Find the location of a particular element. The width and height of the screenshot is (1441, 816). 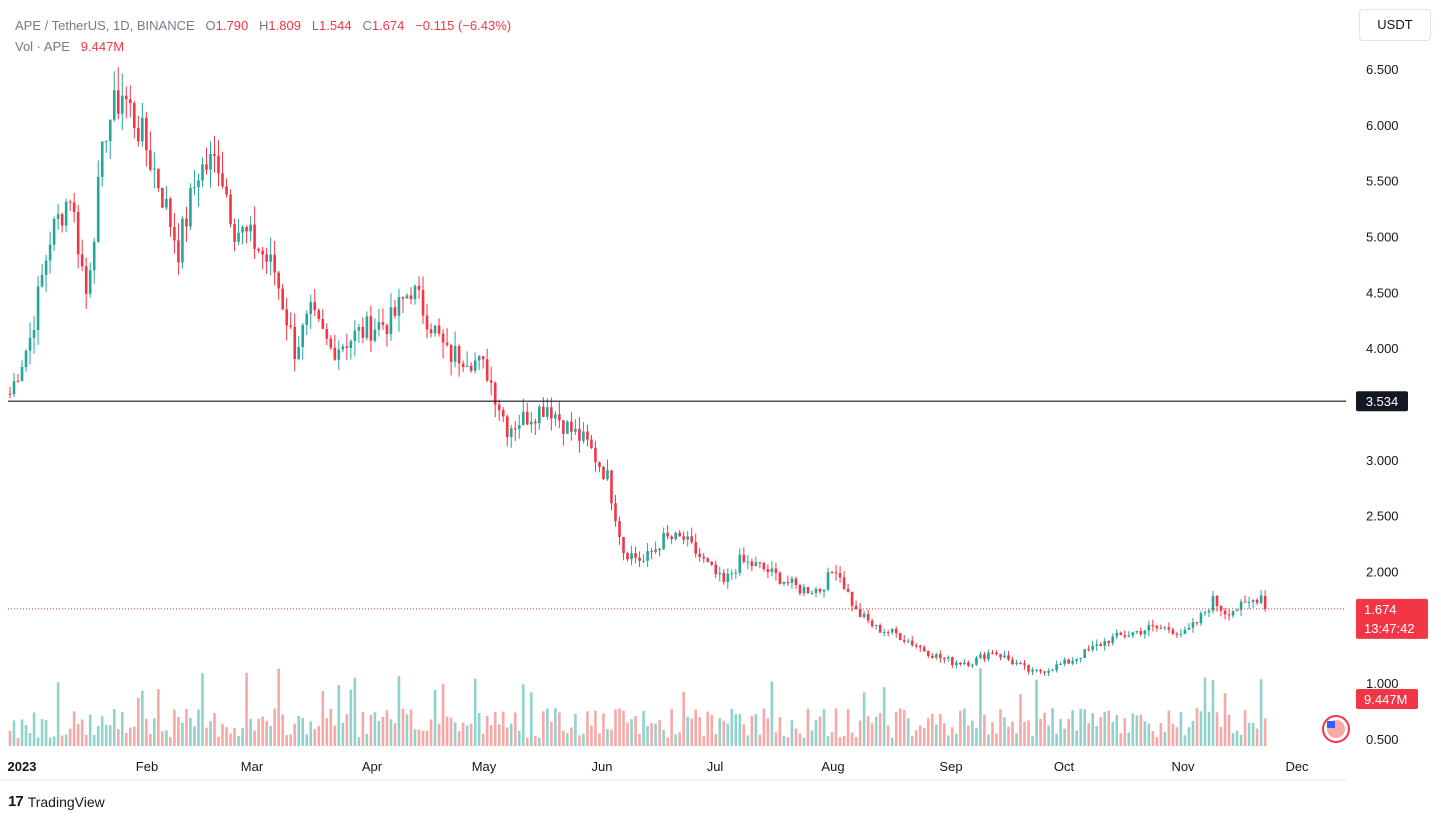

legend-volume-row: Vol · APE 9.447M is located at coordinates (263, 46).